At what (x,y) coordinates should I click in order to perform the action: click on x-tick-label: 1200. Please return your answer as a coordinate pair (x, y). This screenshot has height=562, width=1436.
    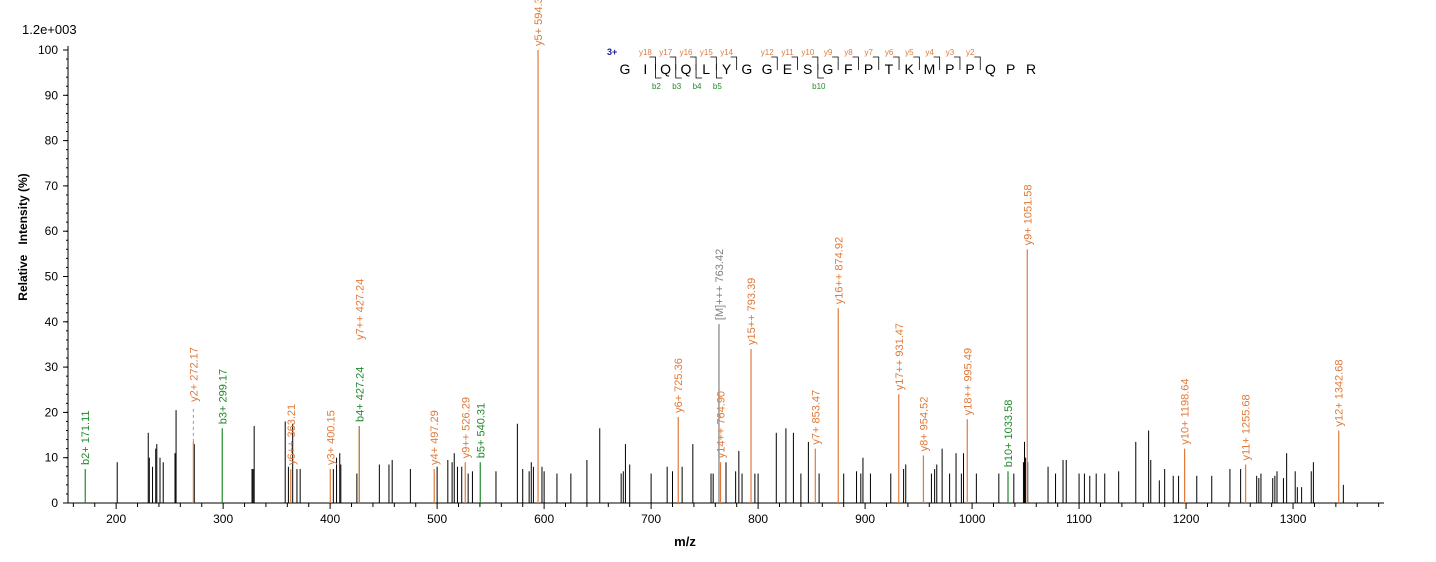
    Looking at the image, I should click on (1186, 519).